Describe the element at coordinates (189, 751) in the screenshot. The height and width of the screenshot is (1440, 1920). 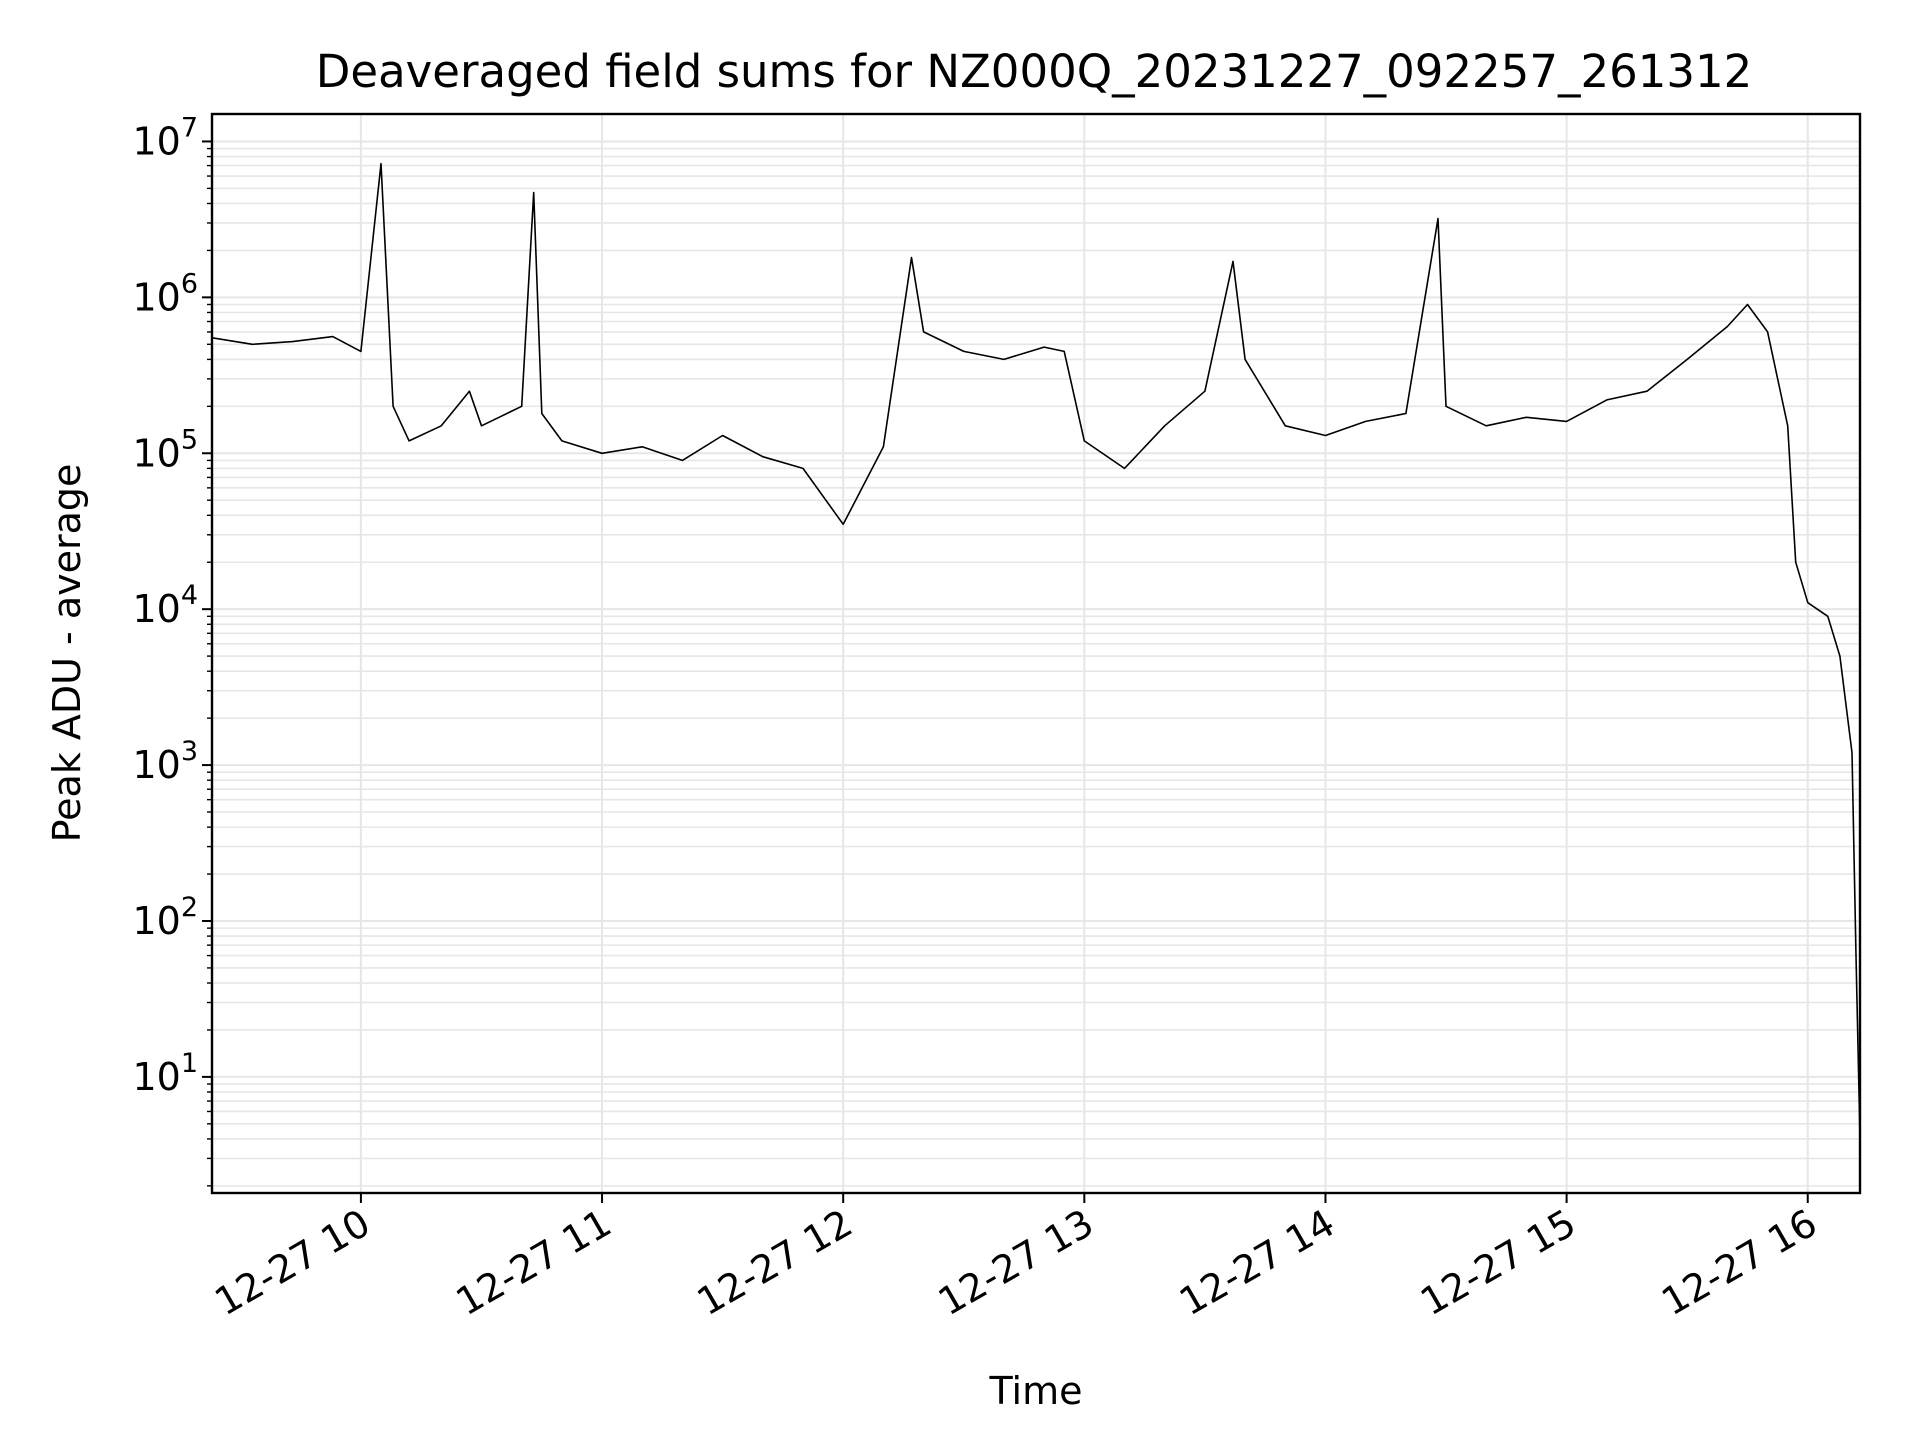
I see `y-tick-label-exponent: 3` at that location.